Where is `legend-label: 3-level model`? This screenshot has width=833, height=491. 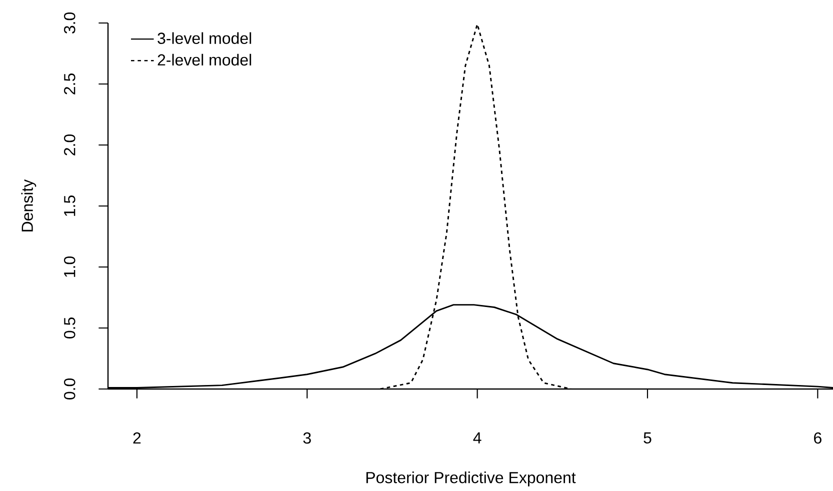 legend-label: 3-level model is located at coordinates (205, 38).